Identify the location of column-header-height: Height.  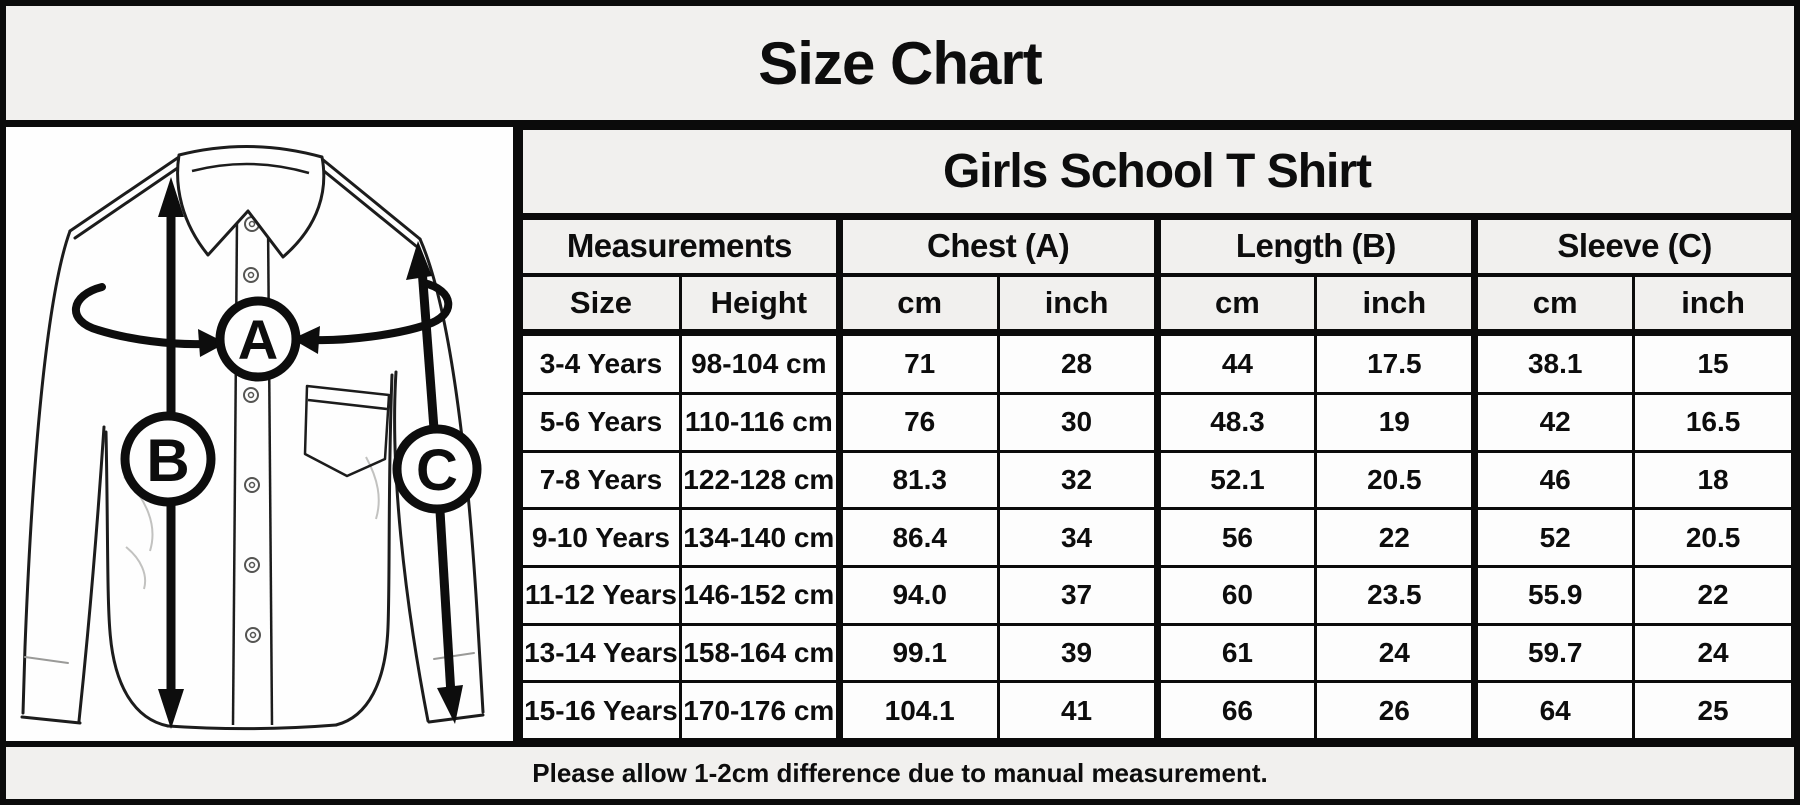
(759, 304).